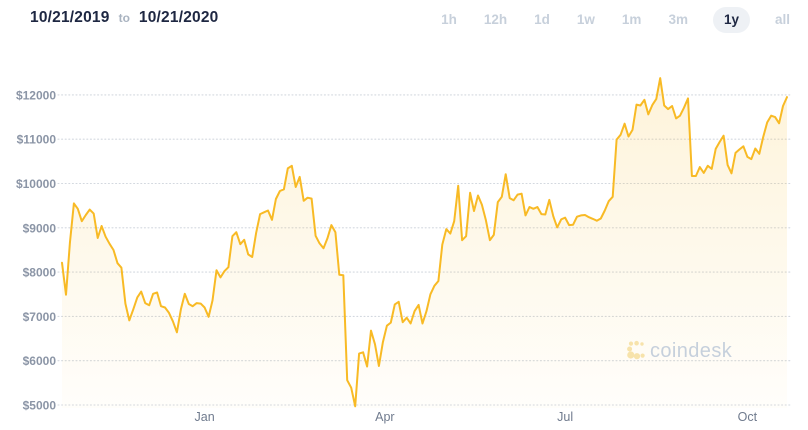 The width and height of the screenshot is (808, 430). I want to click on range-button-1d: 1d, so click(542, 20).